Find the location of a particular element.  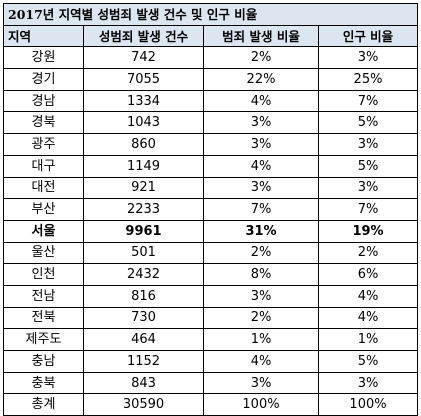

header-crime-ratio: 범죄 발생 비율 is located at coordinates (261, 36).